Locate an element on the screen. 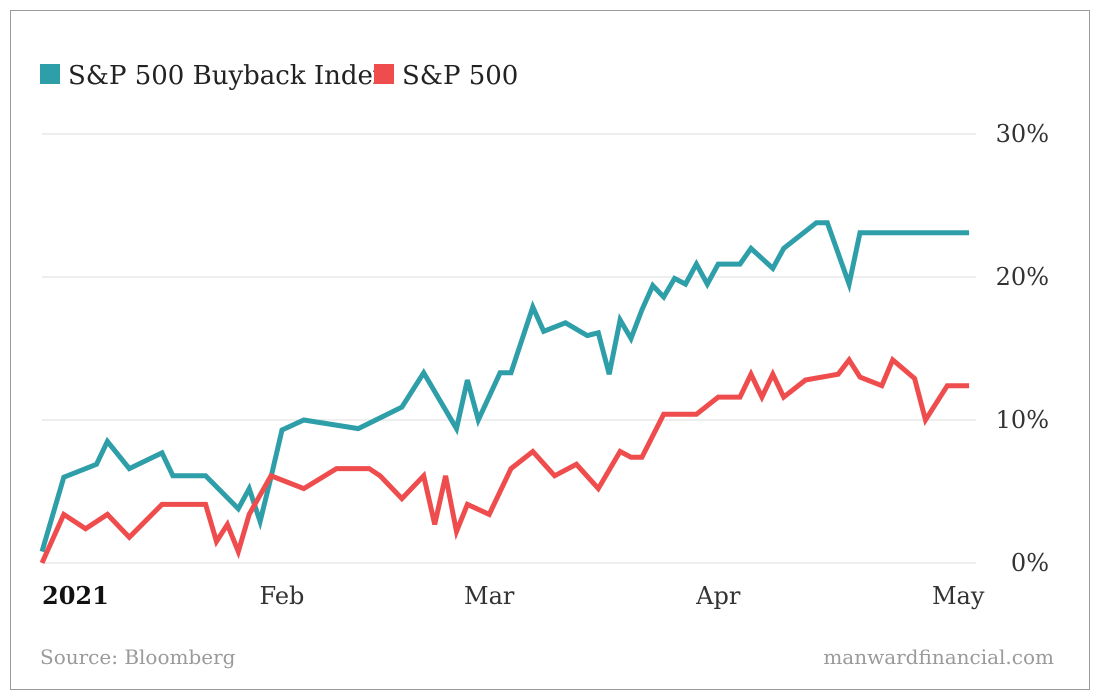 This screenshot has width=1100, height=700. x-tick-label: Feb is located at coordinates (282, 596).